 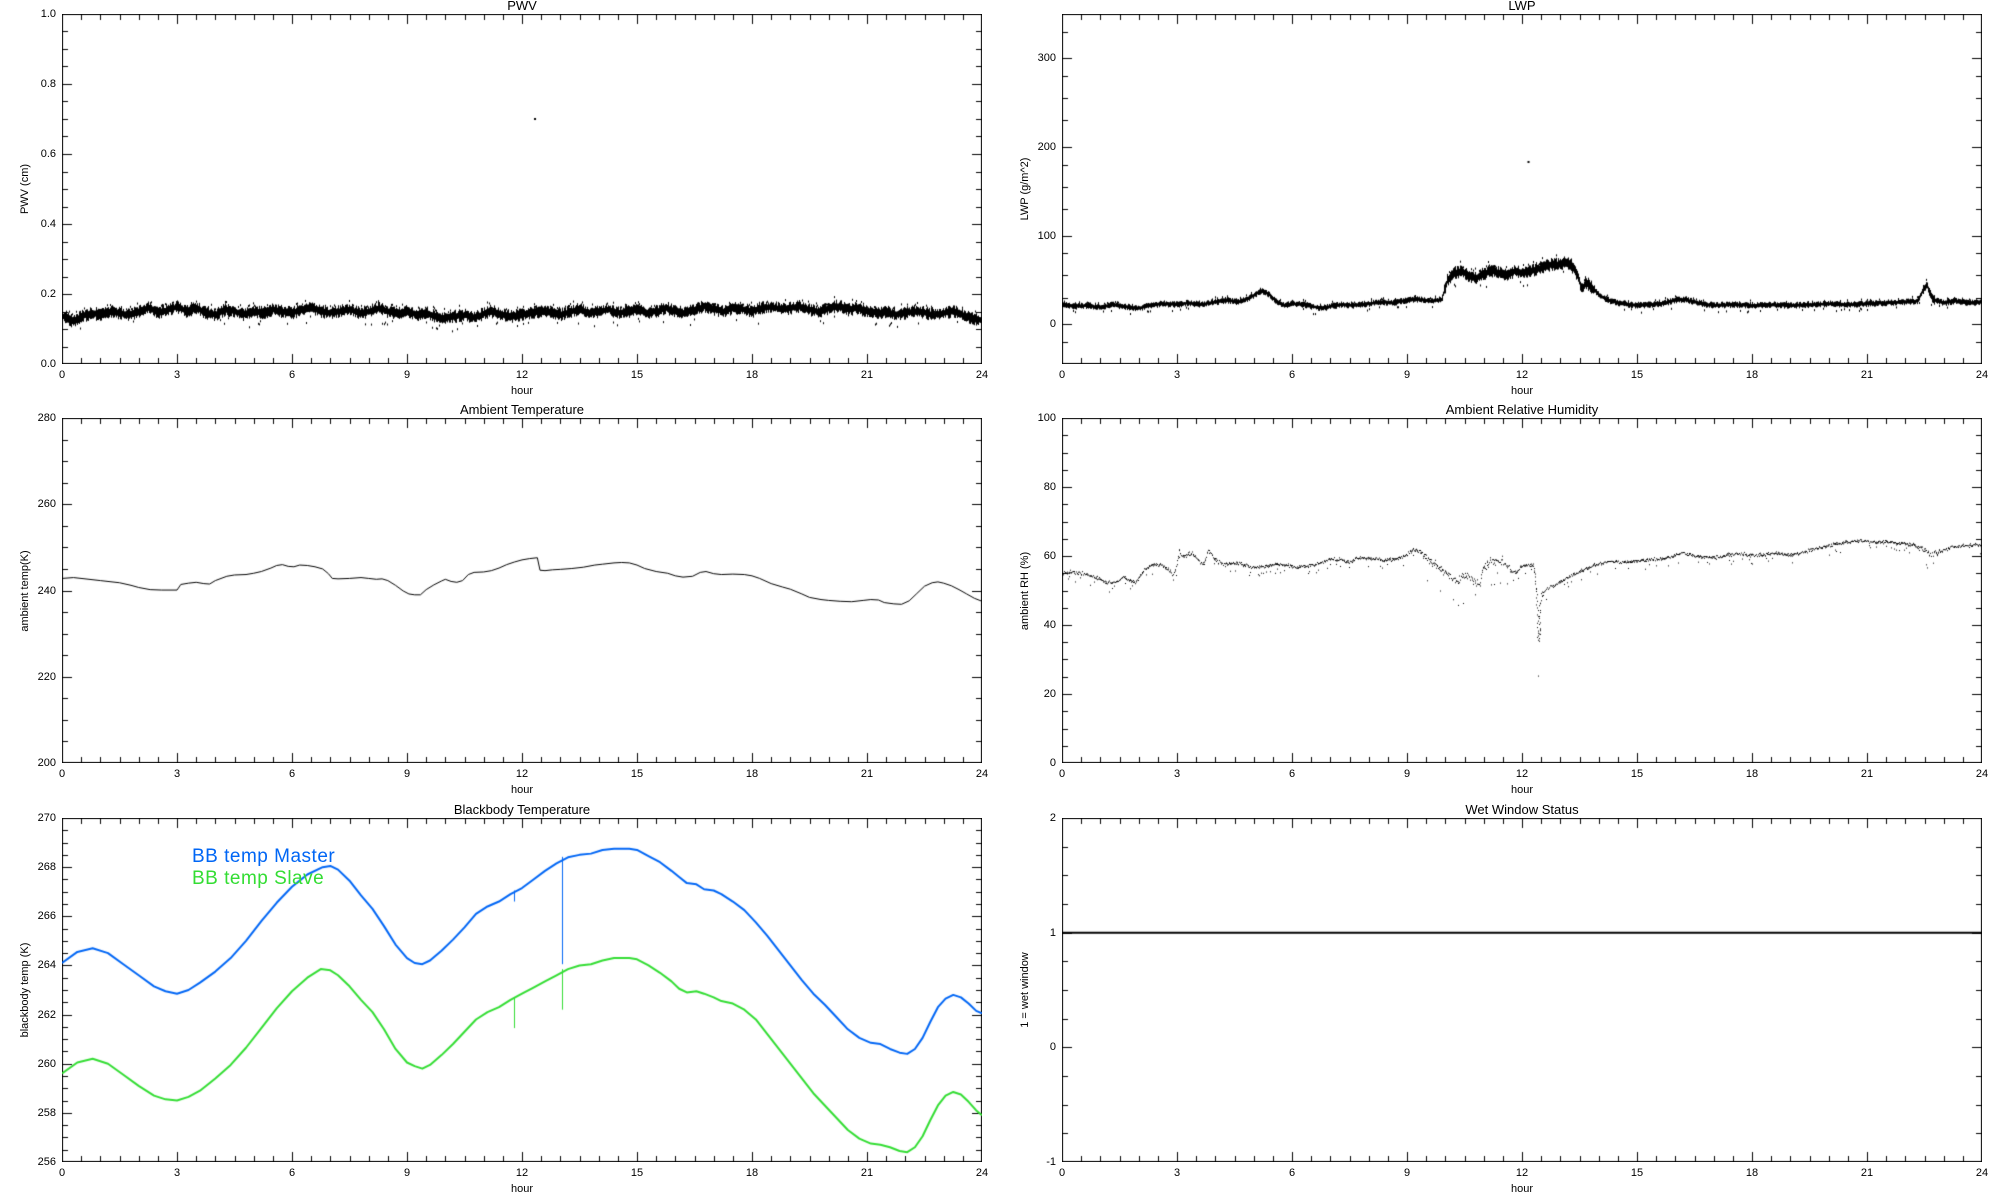 I want to click on pwv-x-axis-label: hour, so click(x=522, y=391).